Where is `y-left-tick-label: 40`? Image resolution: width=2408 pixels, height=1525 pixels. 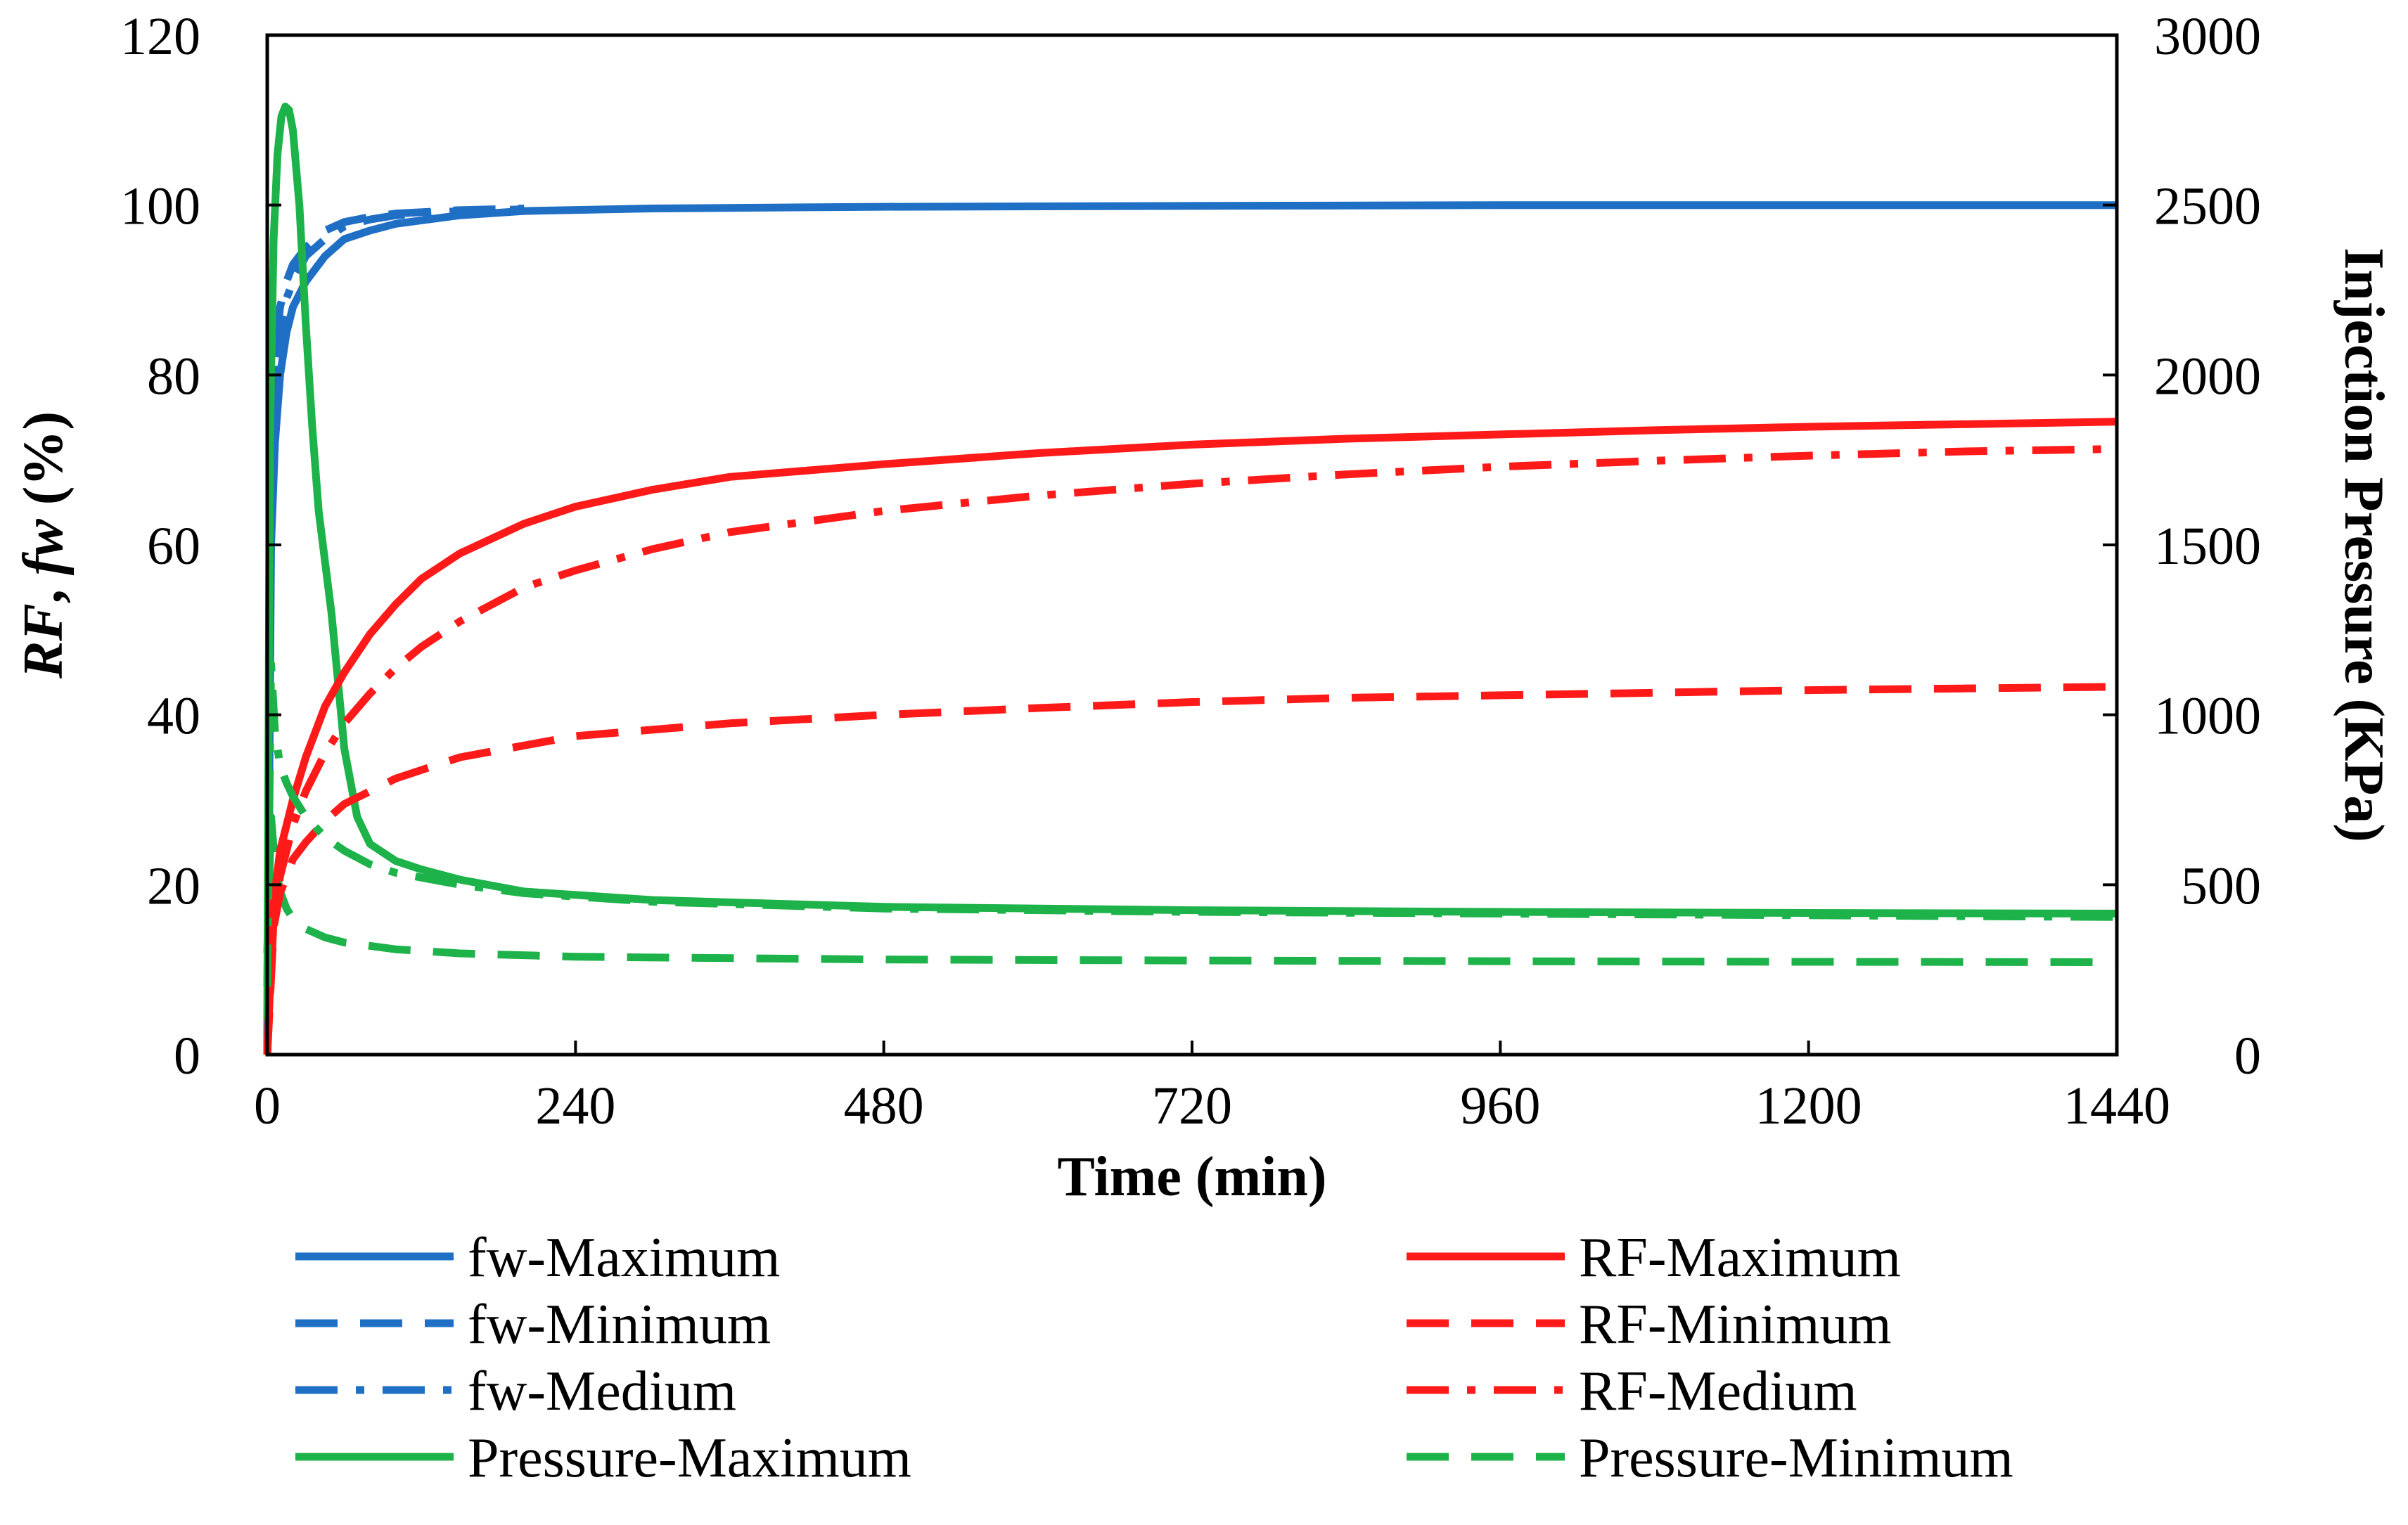
y-left-tick-label: 40 is located at coordinates (173, 716).